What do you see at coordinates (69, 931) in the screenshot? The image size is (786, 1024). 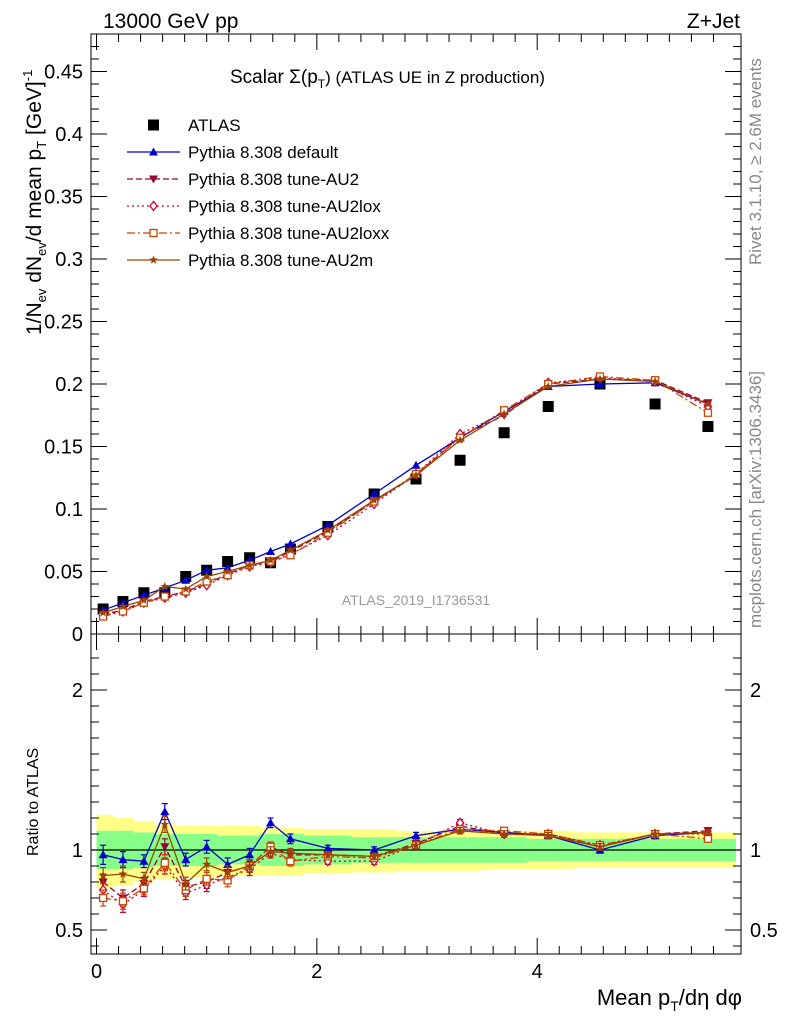 I see `ratio-y-tick-label: 0.5` at bounding box center [69, 931].